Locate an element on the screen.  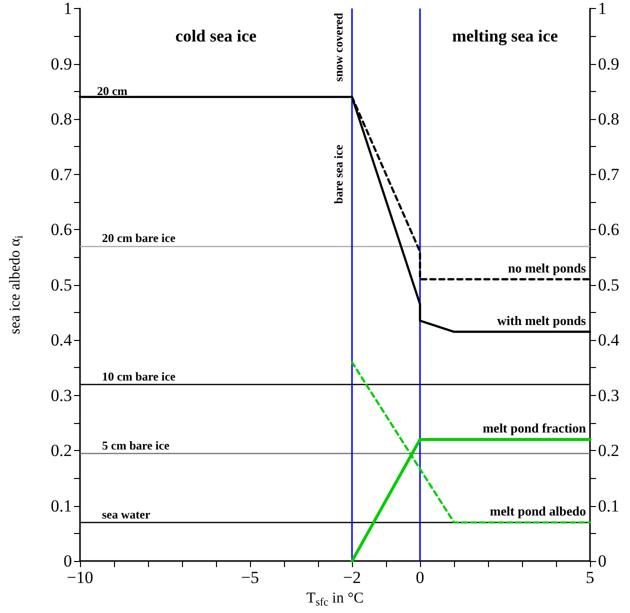
ref-line-label: 5 cm bare ice is located at coordinates (136, 445).